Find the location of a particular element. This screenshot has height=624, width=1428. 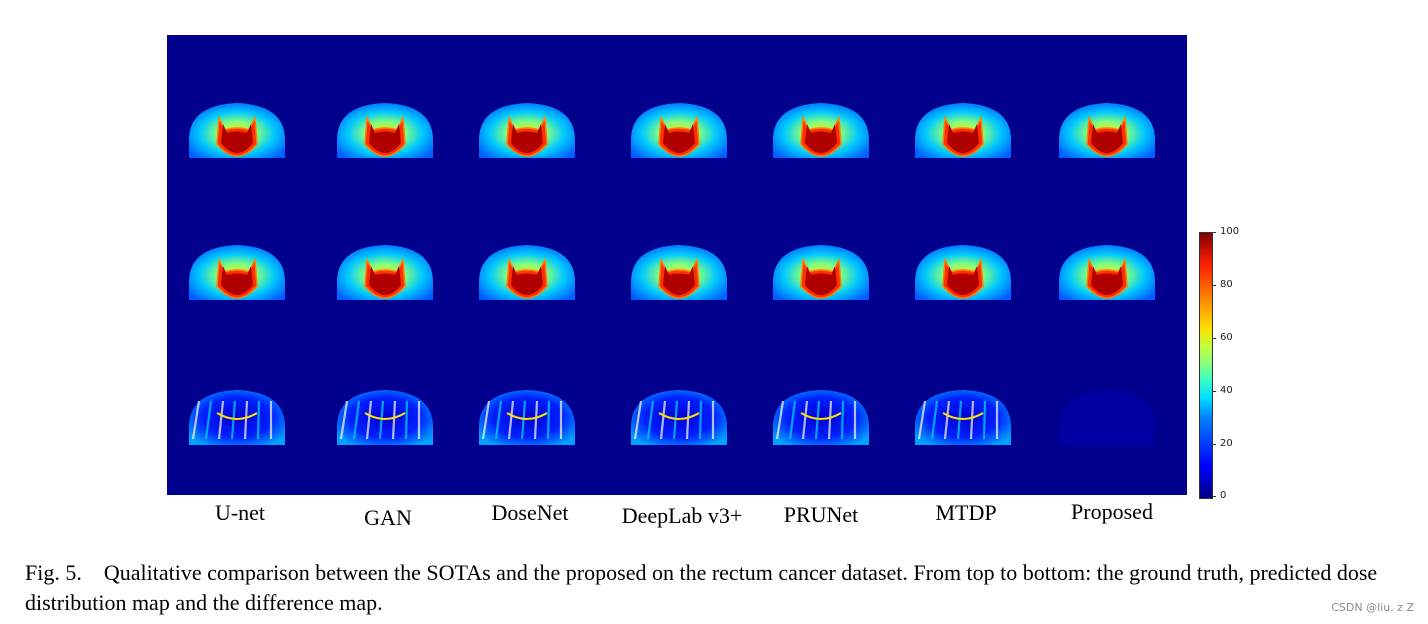

method-label-unet: U-net is located at coordinates (240, 512).